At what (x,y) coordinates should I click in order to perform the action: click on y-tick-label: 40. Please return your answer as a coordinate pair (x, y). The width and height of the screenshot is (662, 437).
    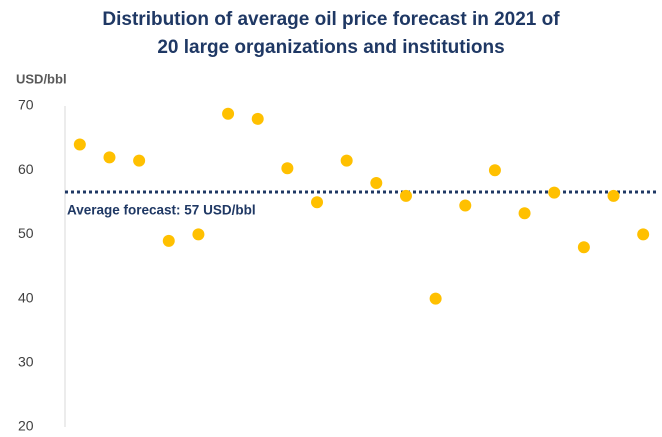
    Looking at the image, I should click on (26, 297).